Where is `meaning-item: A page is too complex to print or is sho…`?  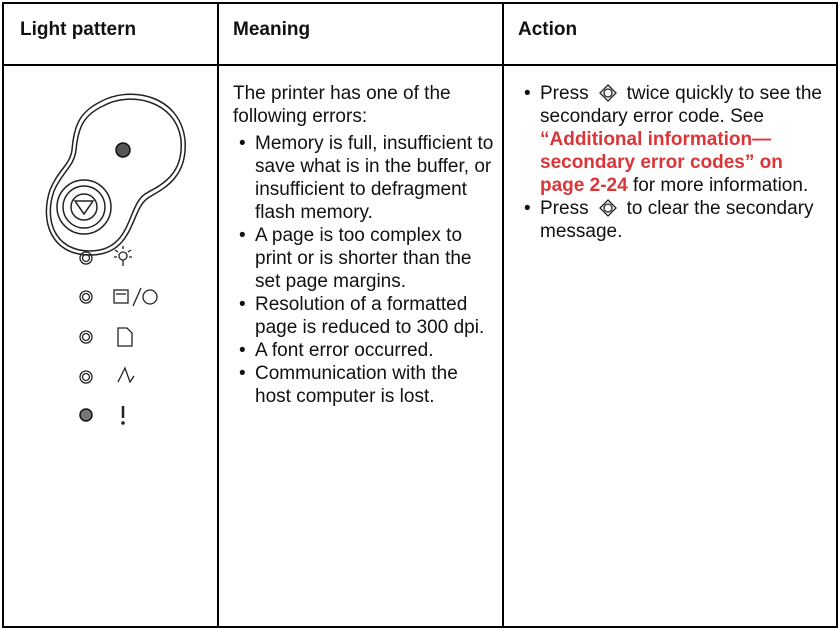 meaning-item: A page is too complex to print or is sho… is located at coordinates (364, 258).